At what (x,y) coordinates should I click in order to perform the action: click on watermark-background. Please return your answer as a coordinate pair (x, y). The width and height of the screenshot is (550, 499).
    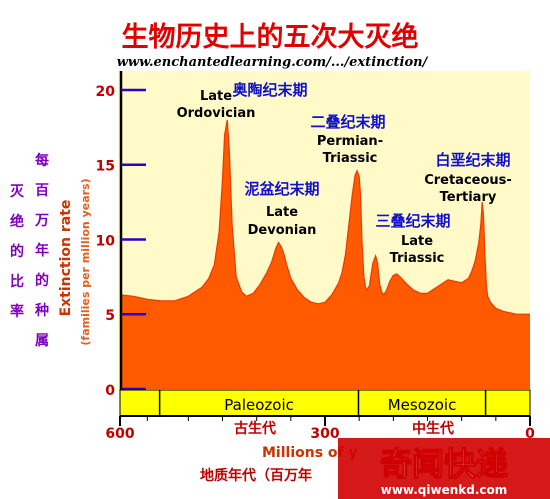
    Looking at the image, I should click on (444, 468).